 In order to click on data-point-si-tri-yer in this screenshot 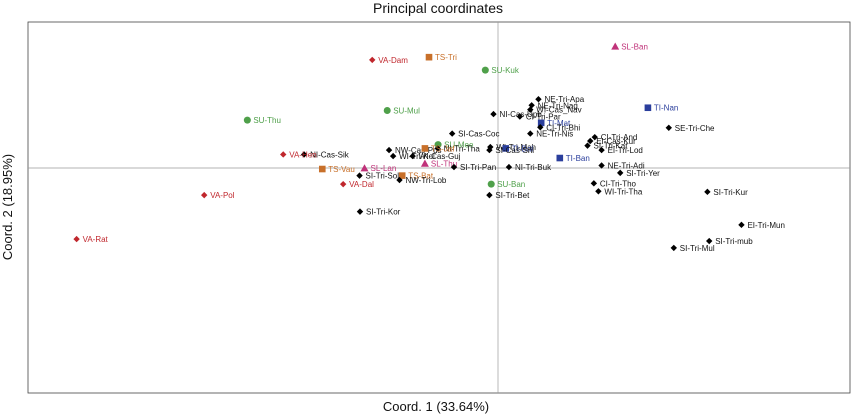, I will do `click(620, 173)`.